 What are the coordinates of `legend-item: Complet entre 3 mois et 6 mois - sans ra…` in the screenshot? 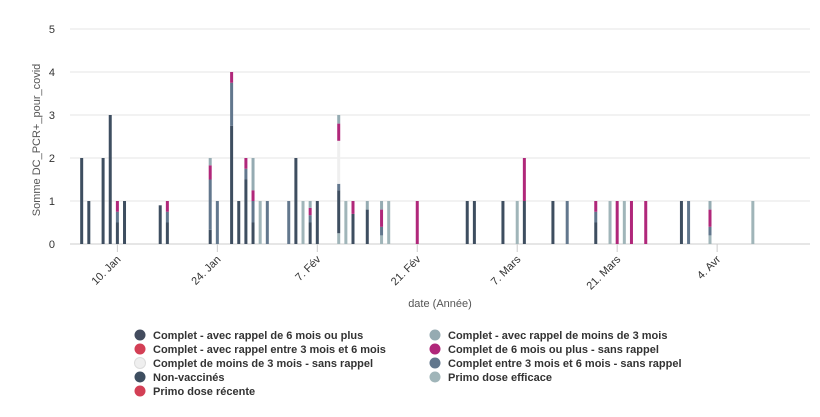 It's located at (555, 364).